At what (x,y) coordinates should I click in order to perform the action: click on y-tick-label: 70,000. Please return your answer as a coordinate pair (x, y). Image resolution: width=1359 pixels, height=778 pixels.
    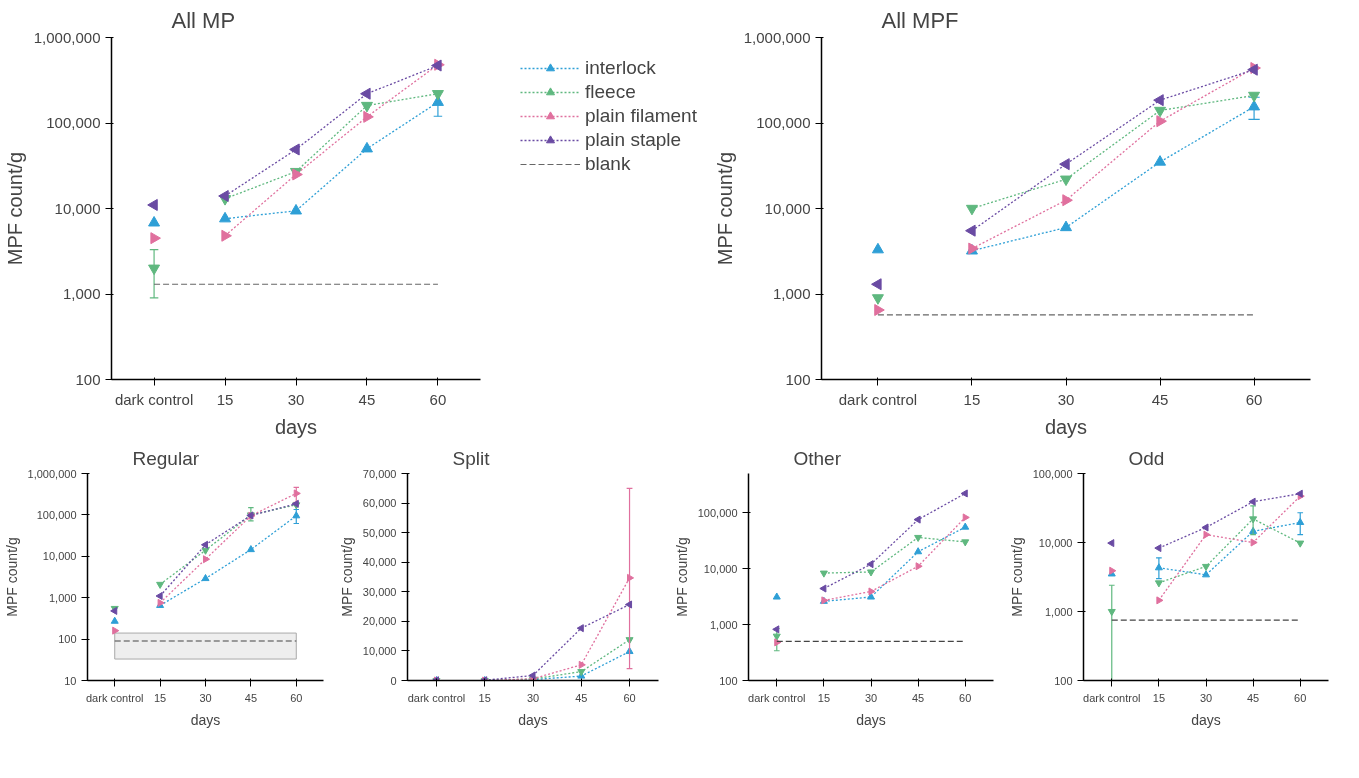
    Looking at the image, I should click on (379, 473).